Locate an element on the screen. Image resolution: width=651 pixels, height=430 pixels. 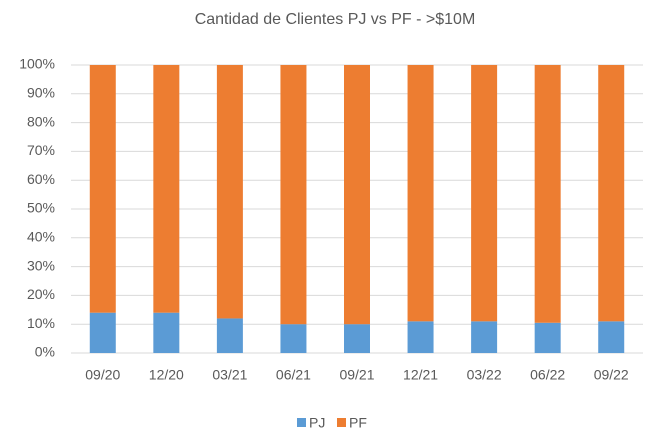
x-tick-label: 06/22 is located at coordinates (547, 375).